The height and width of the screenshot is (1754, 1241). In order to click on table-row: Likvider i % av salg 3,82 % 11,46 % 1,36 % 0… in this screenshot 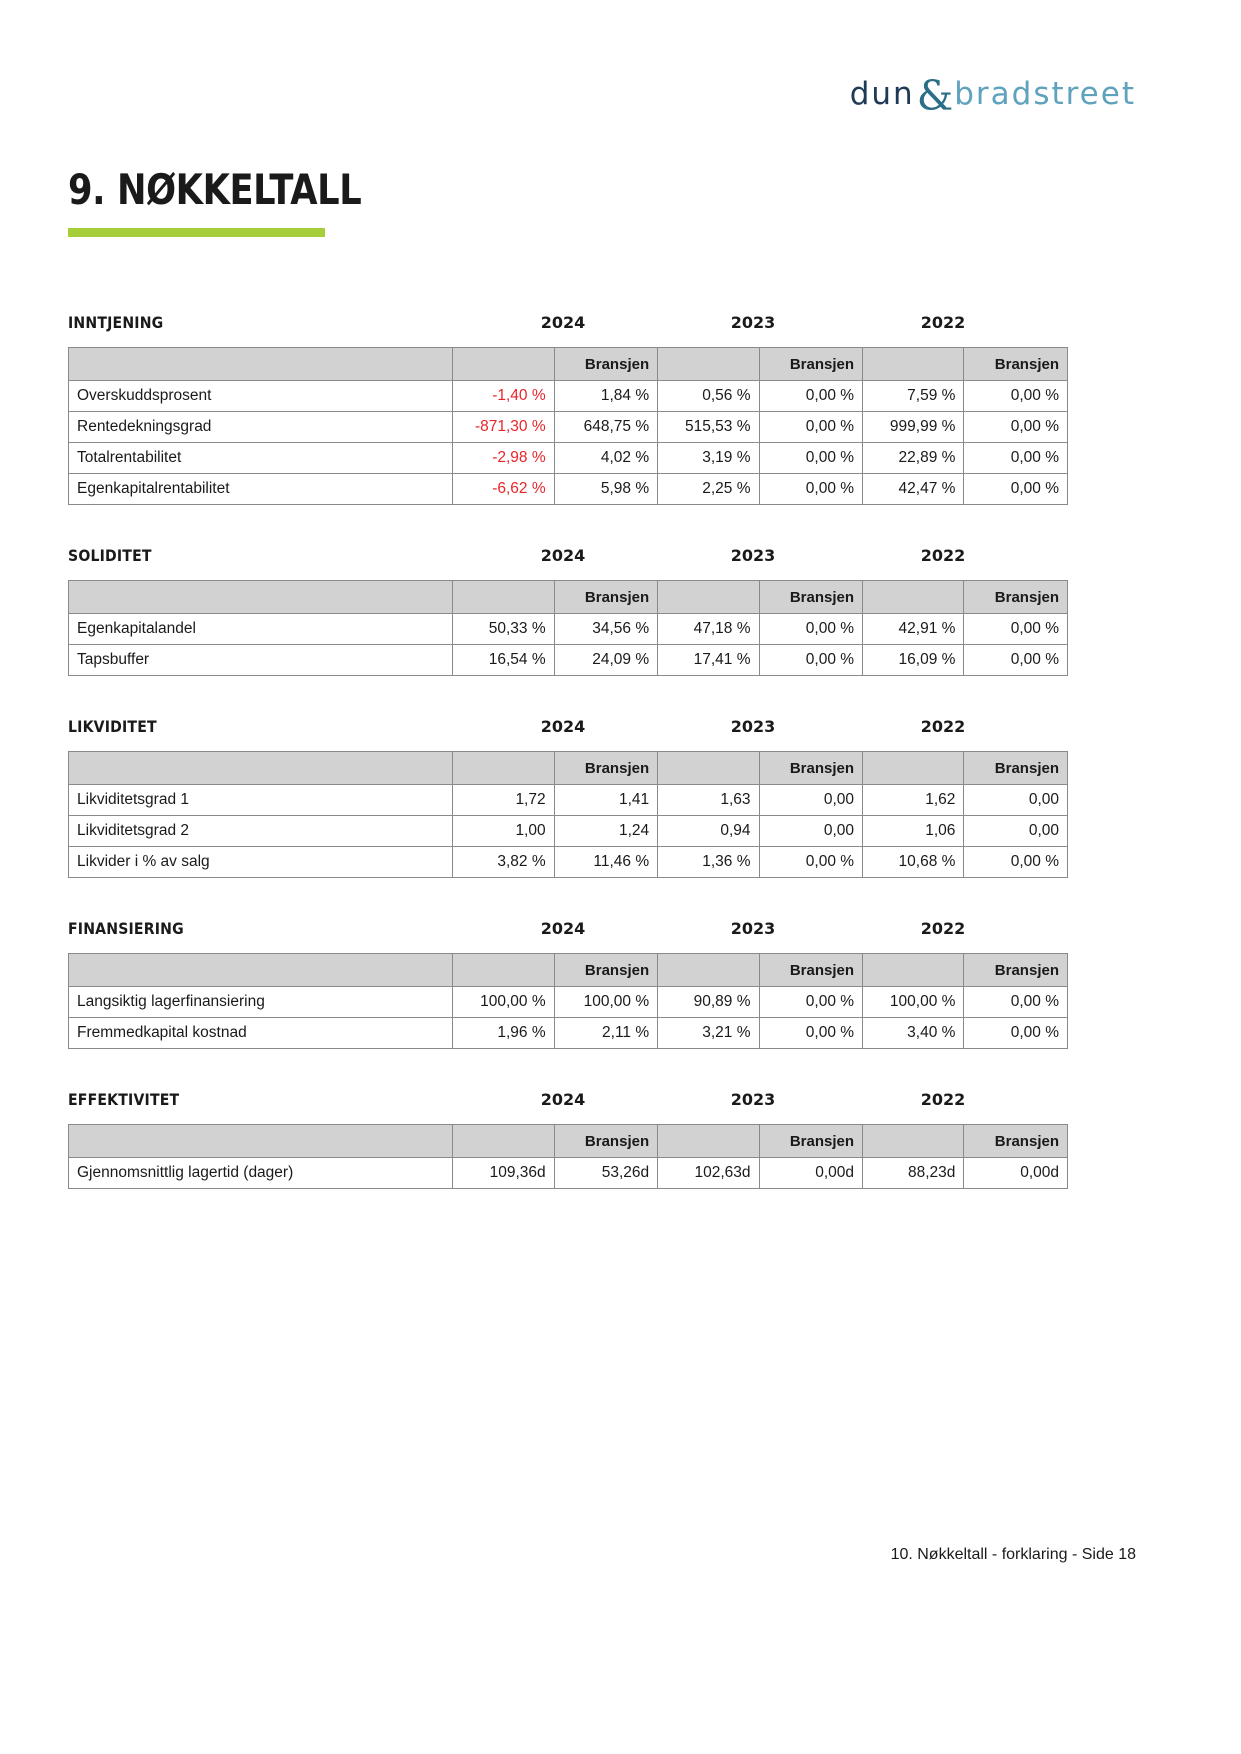, I will do `click(567, 862)`.